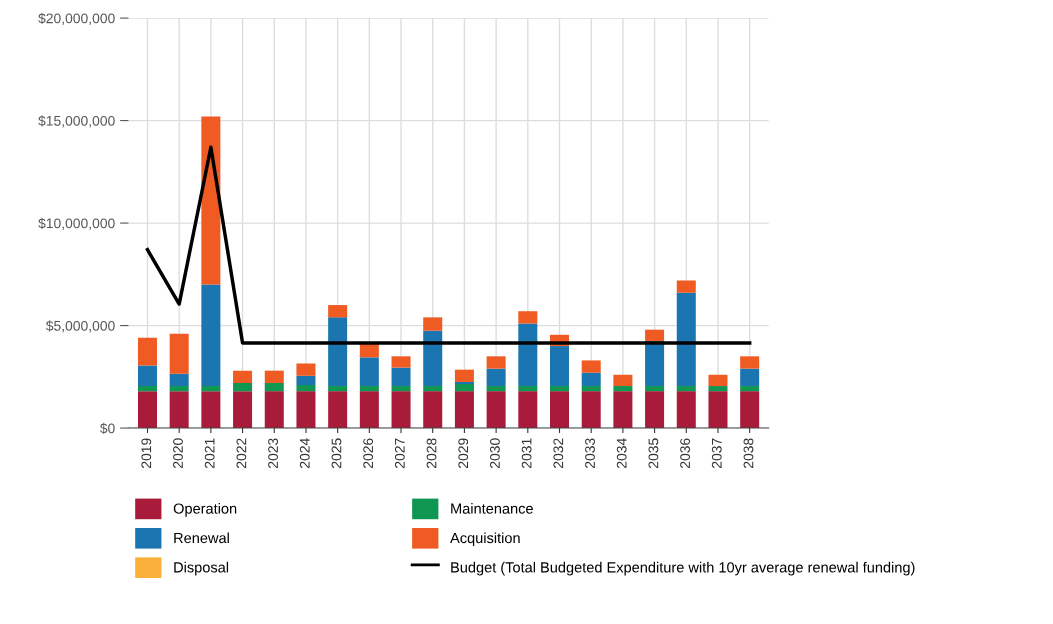 Image resolution: width=1053 pixels, height=624 pixels. What do you see at coordinates (76, 223) in the screenshot?
I see `y-tick-label: $10,000,000` at bounding box center [76, 223].